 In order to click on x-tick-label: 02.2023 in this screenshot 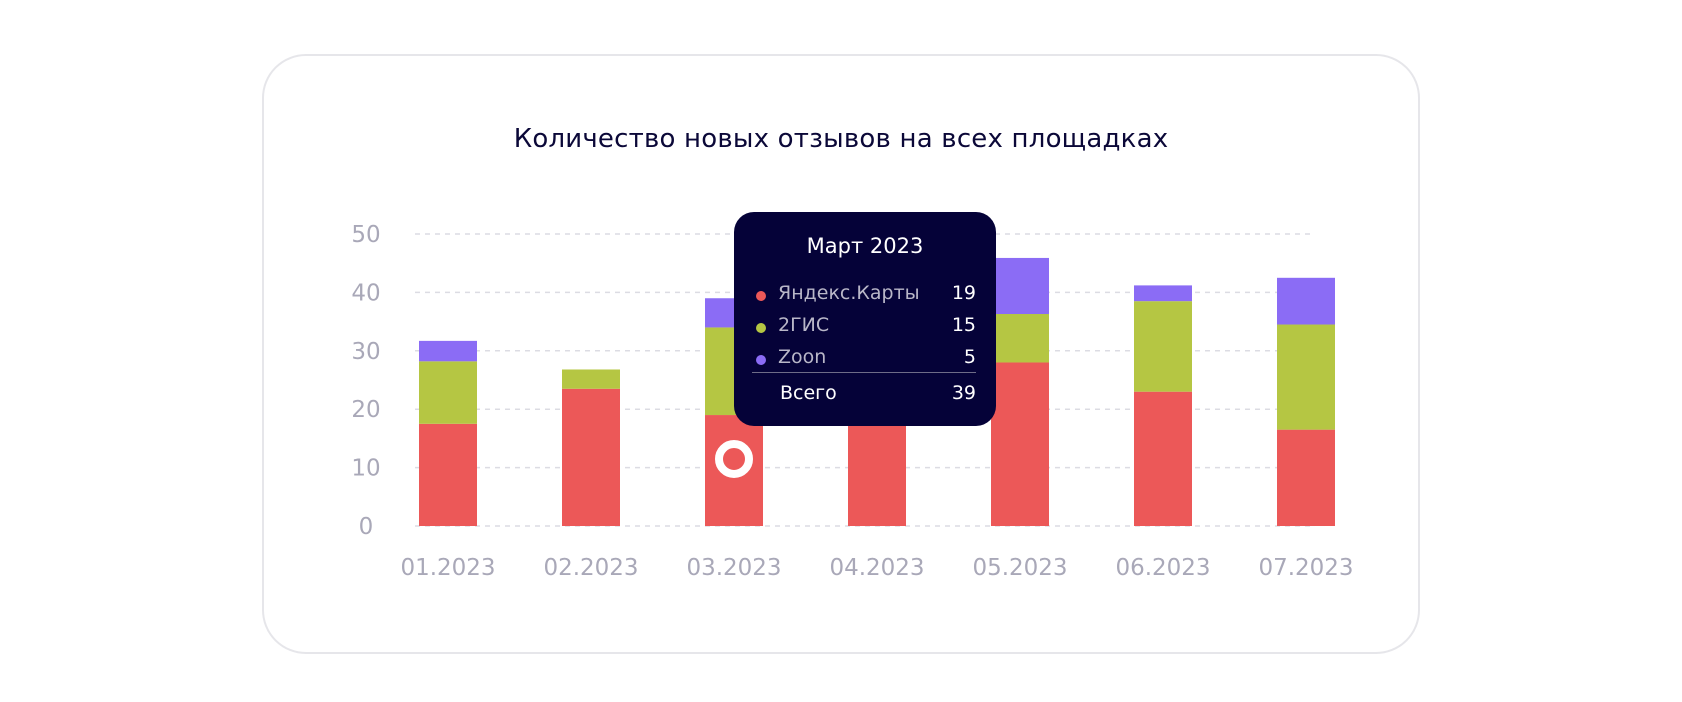, I will do `click(590, 568)`.